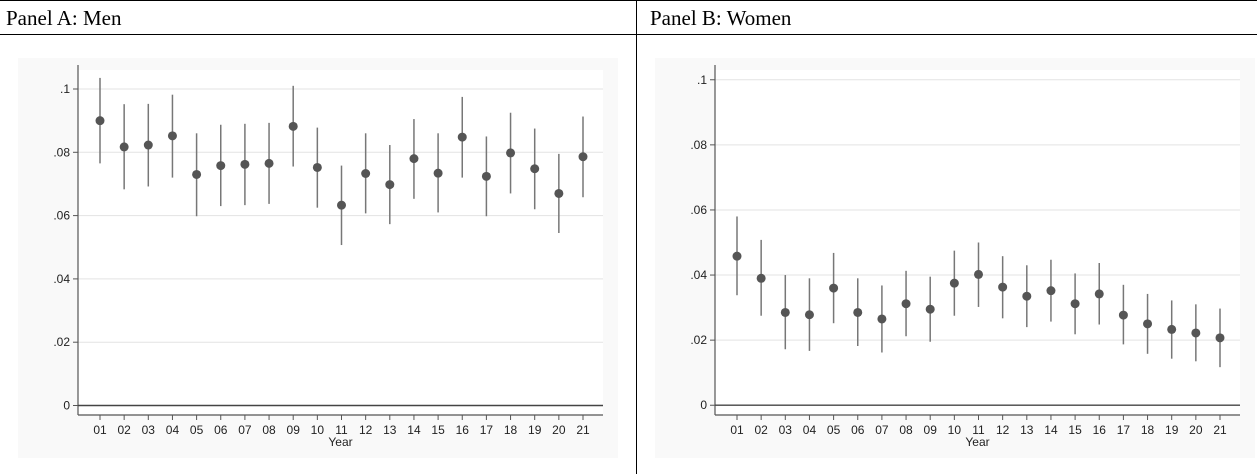 This screenshot has height=474, width=1257. What do you see at coordinates (628, 34) in the screenshot?
I see `header-rule` at bounding box center [628, 34].